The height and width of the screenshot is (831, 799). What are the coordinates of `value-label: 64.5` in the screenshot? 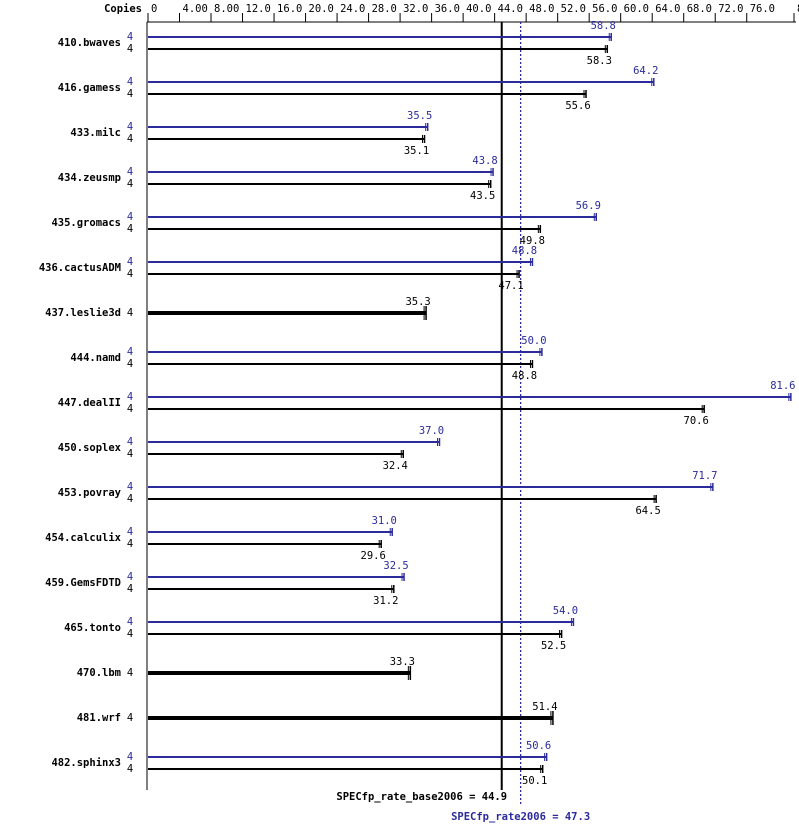 It's located at (647, 511).